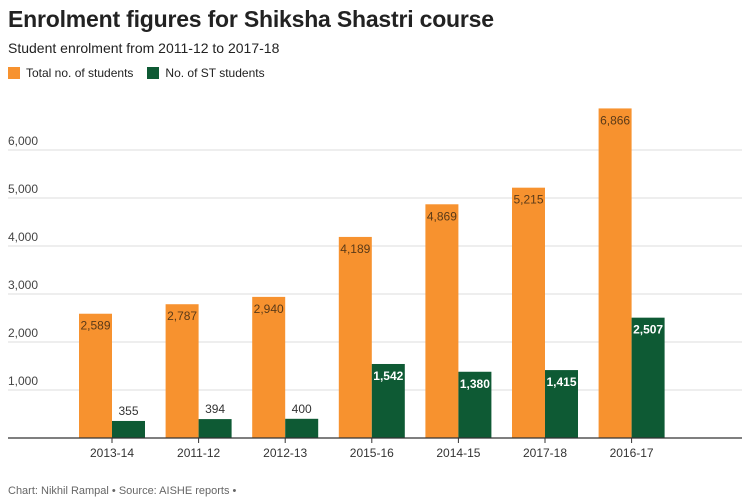 This screenshot has width=751, height=504. I want to click on chart-legend: Total no. of students No. of ST students, so click(143, 73).